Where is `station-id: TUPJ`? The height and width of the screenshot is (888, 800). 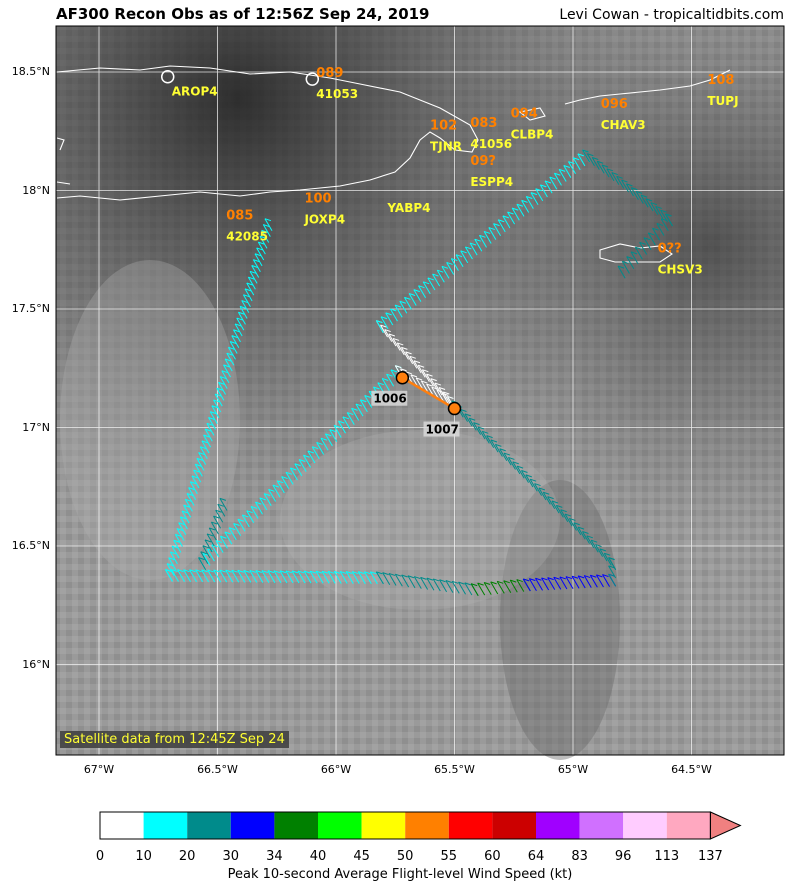 station-id: TUPJ is located at coordinates (722, 101).